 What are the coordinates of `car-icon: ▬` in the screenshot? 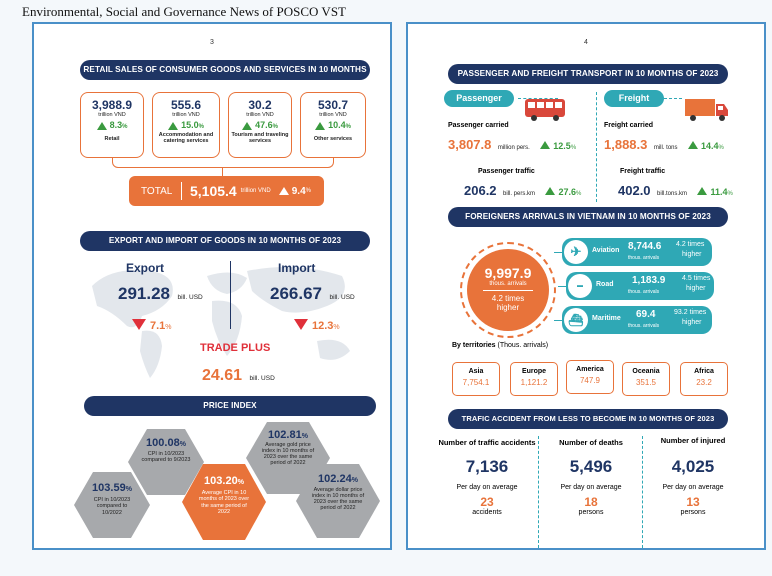 It's located at (580, 286).